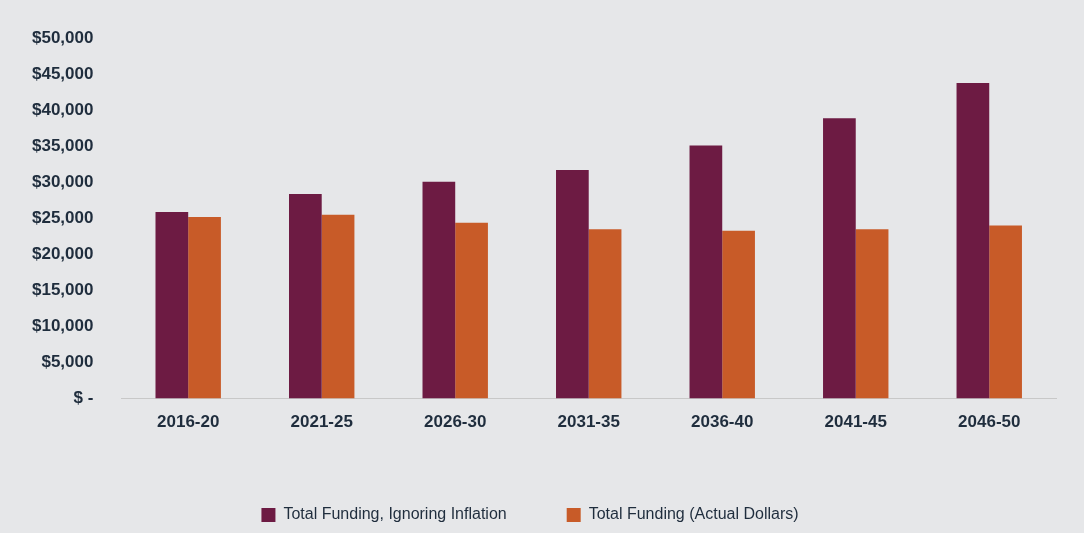 The width and height of the screenshot is (1084, 533). Describe the element at coordinates (321, 422) in the screenshot. I see `x-tick-label: 2021-25` at that location.